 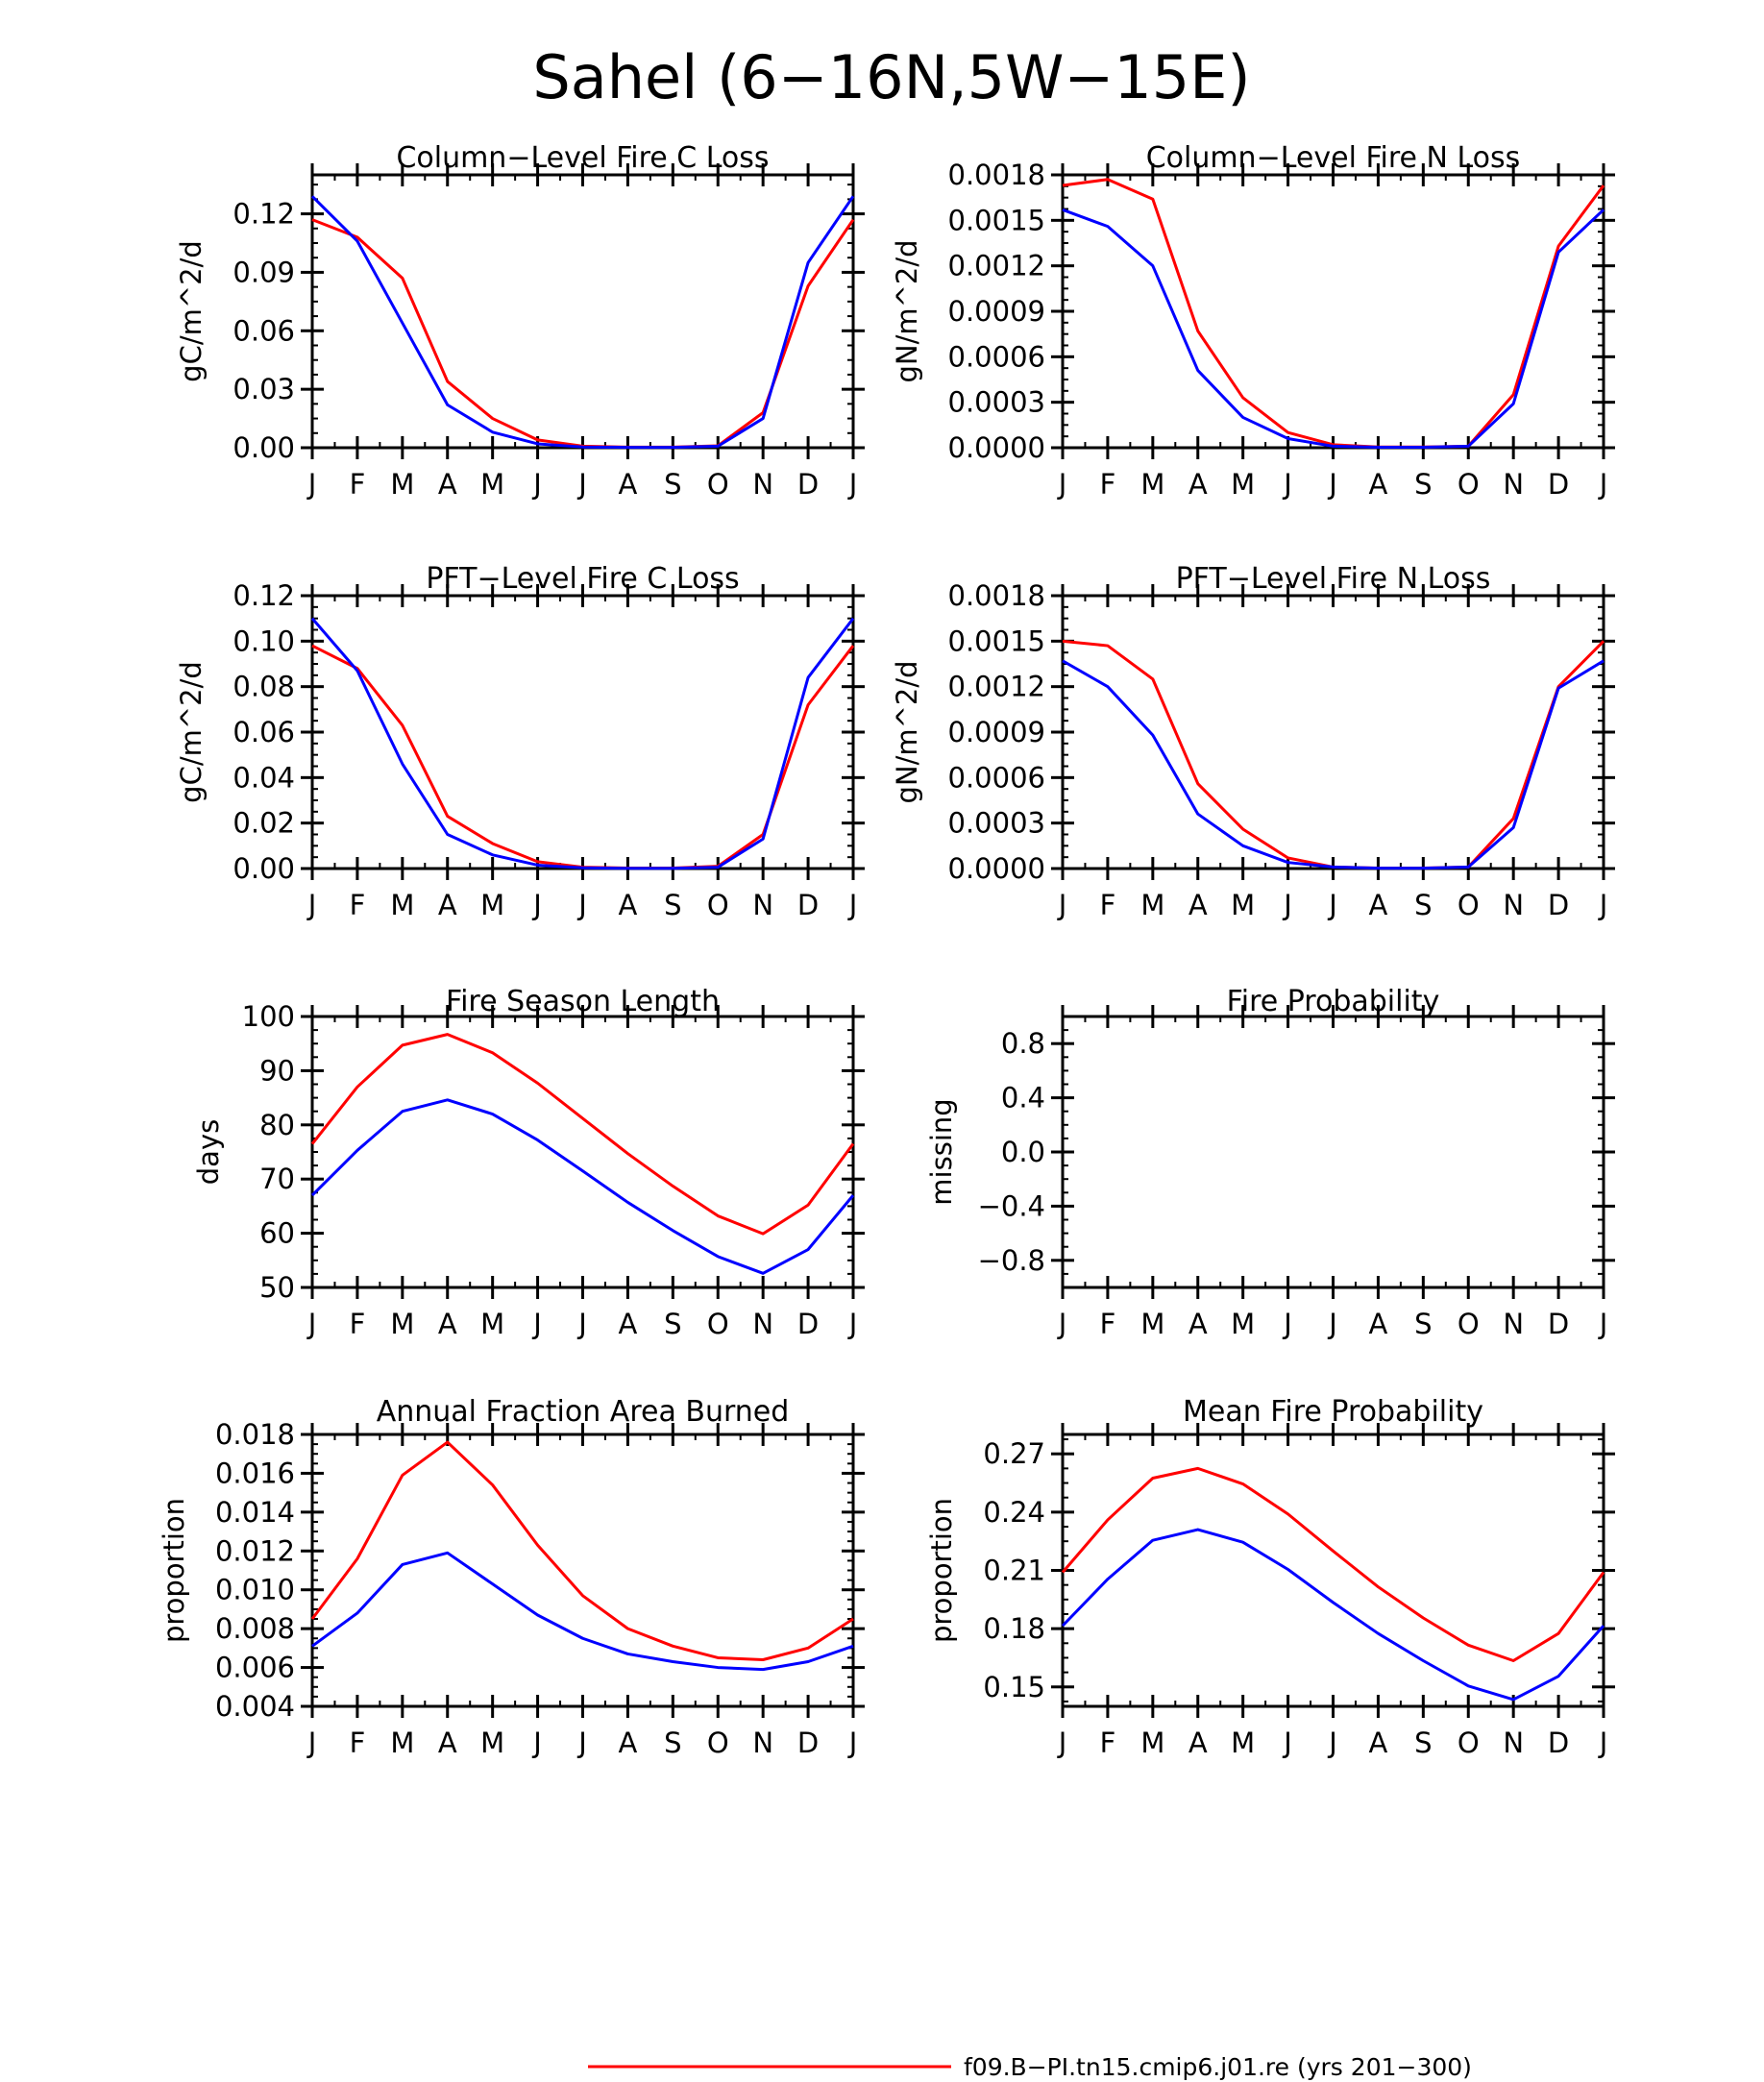 I want to click on y-tick-label: 0.03, so click(x=264, y=389).